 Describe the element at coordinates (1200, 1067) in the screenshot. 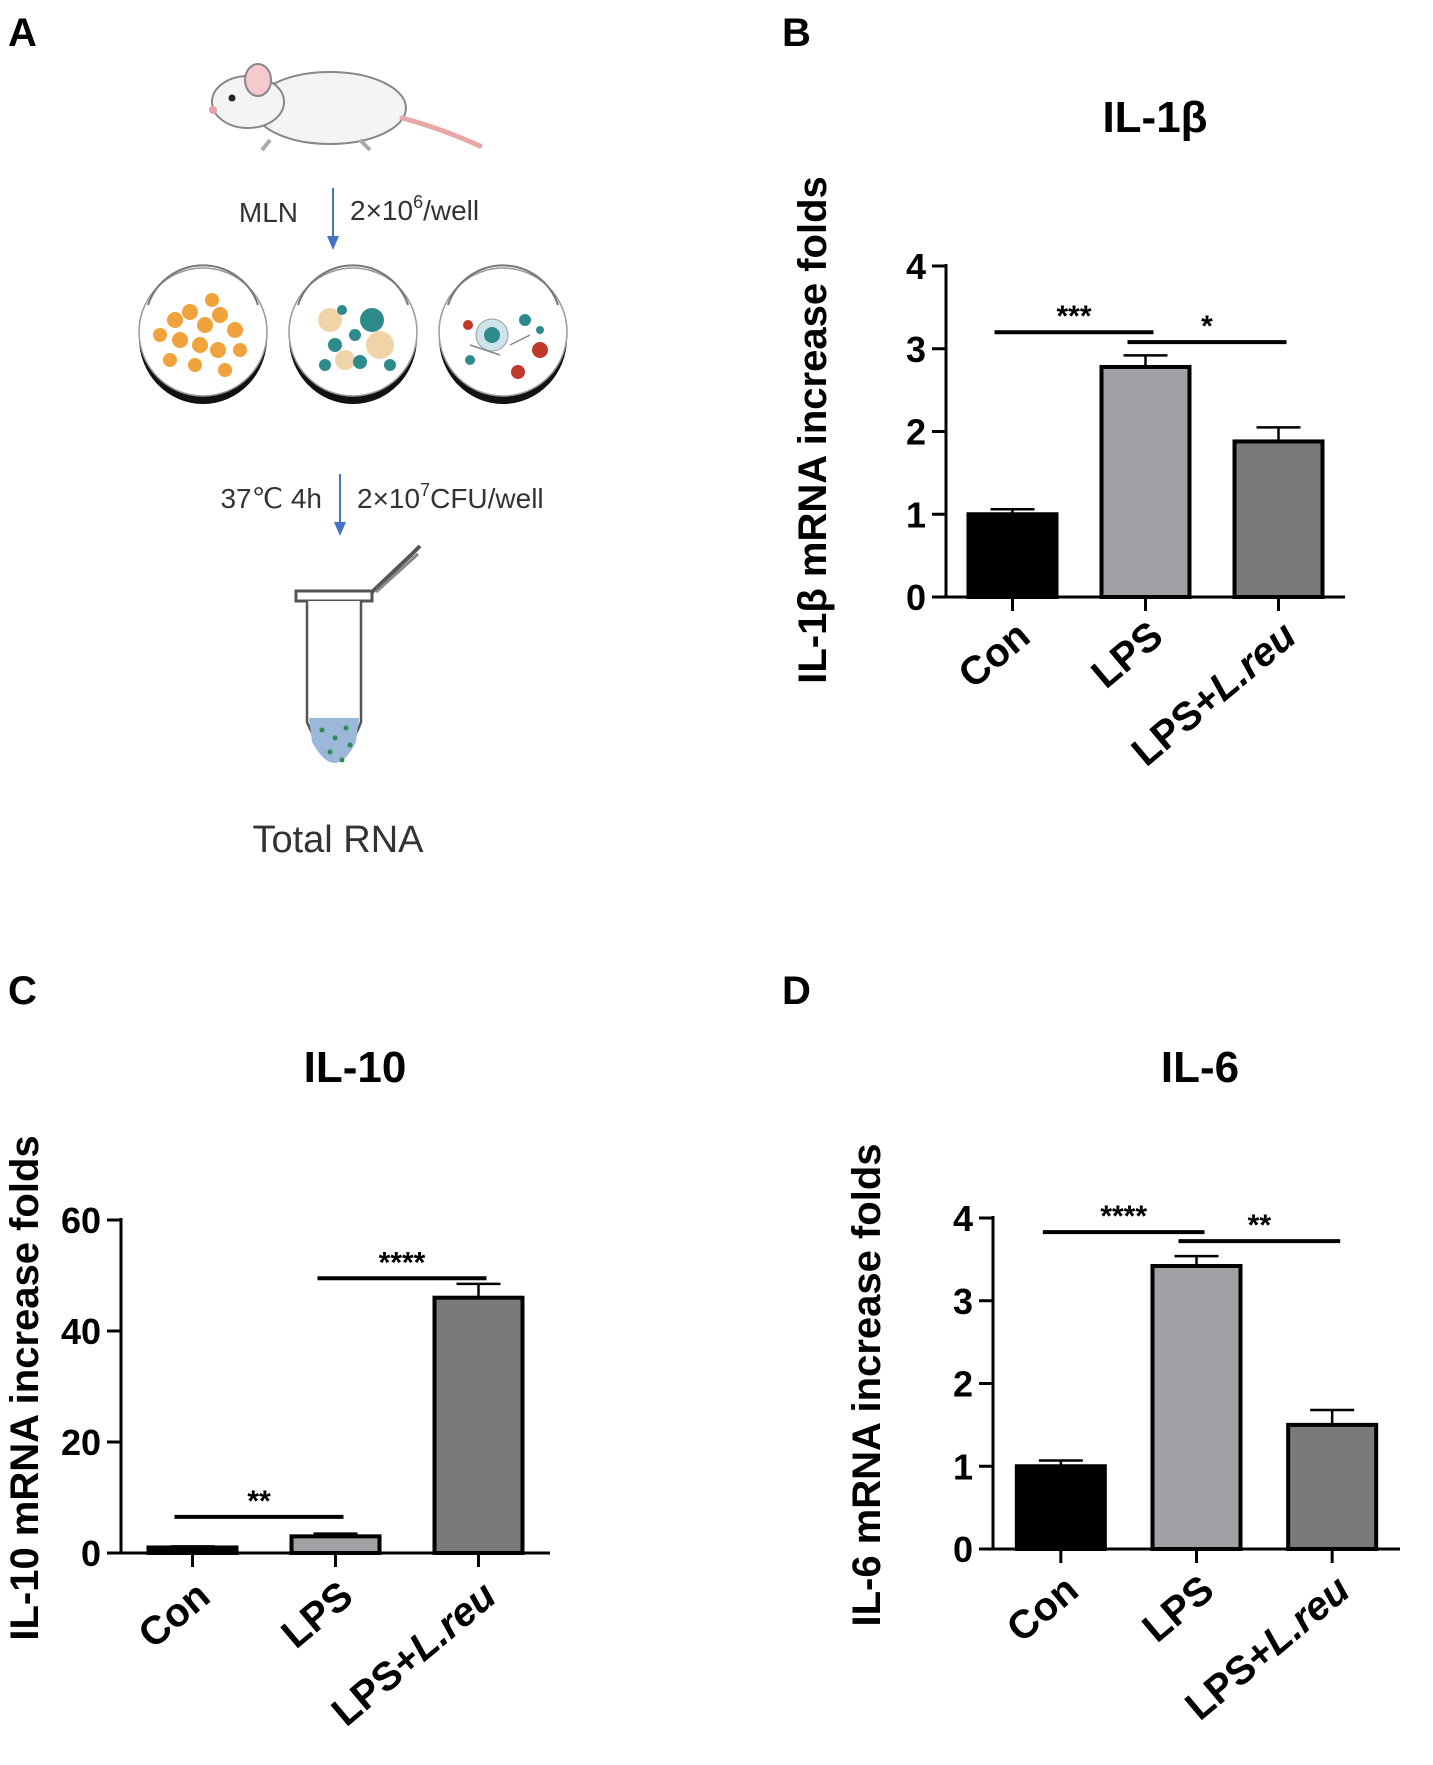

I see `chart-title: IL-6` at that location.